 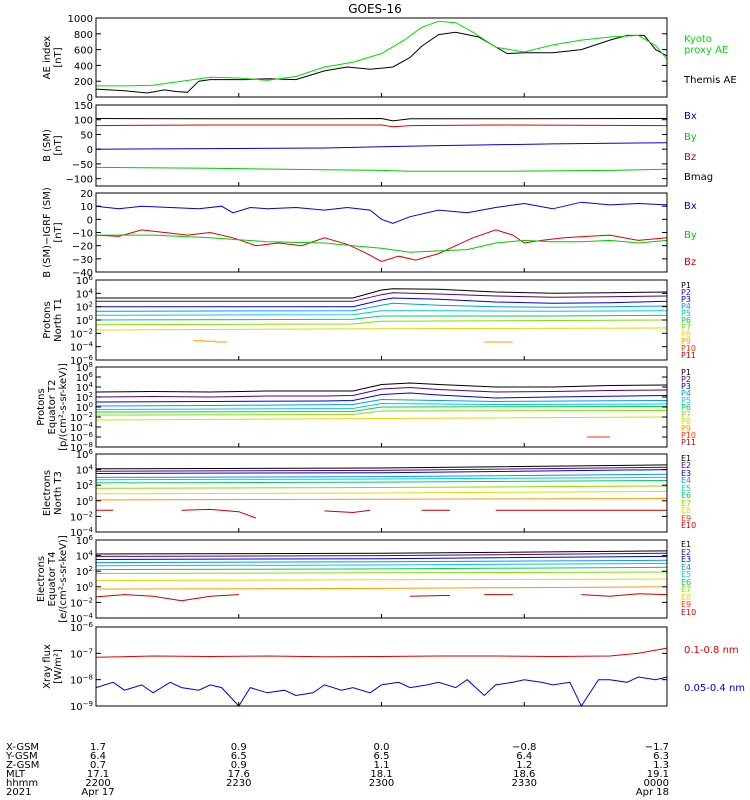 I want to click on legend-entry: P8, so click(x=686, y=421).